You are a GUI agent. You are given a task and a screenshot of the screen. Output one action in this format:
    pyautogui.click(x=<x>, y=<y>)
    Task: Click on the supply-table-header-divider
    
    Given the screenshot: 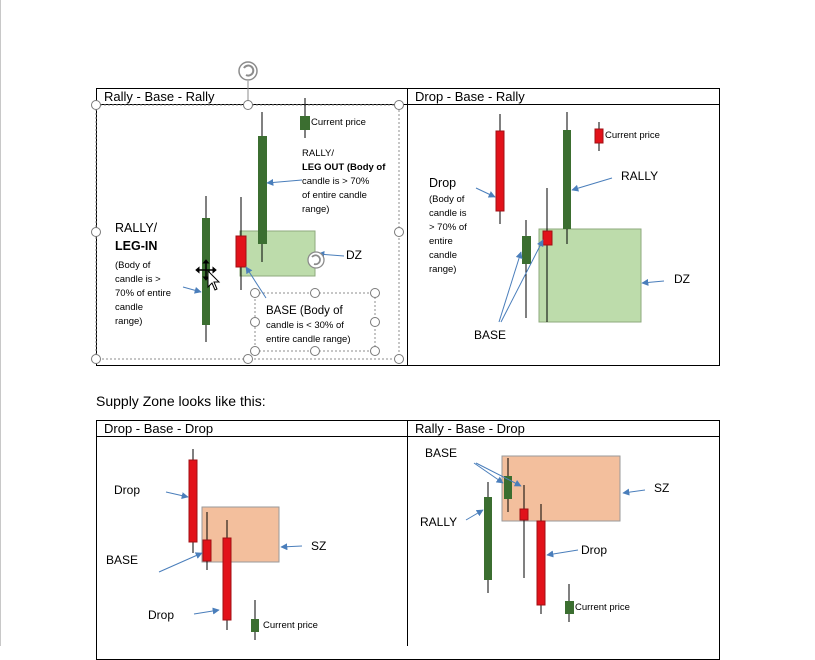 What is the action you would take?
    pyautogui.click(x=408, y=436)
    